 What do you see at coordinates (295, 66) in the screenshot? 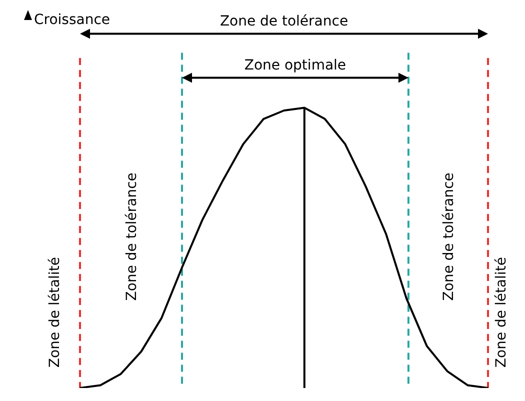
I see `text: Zone optimale` at bounding box center [295, 66].